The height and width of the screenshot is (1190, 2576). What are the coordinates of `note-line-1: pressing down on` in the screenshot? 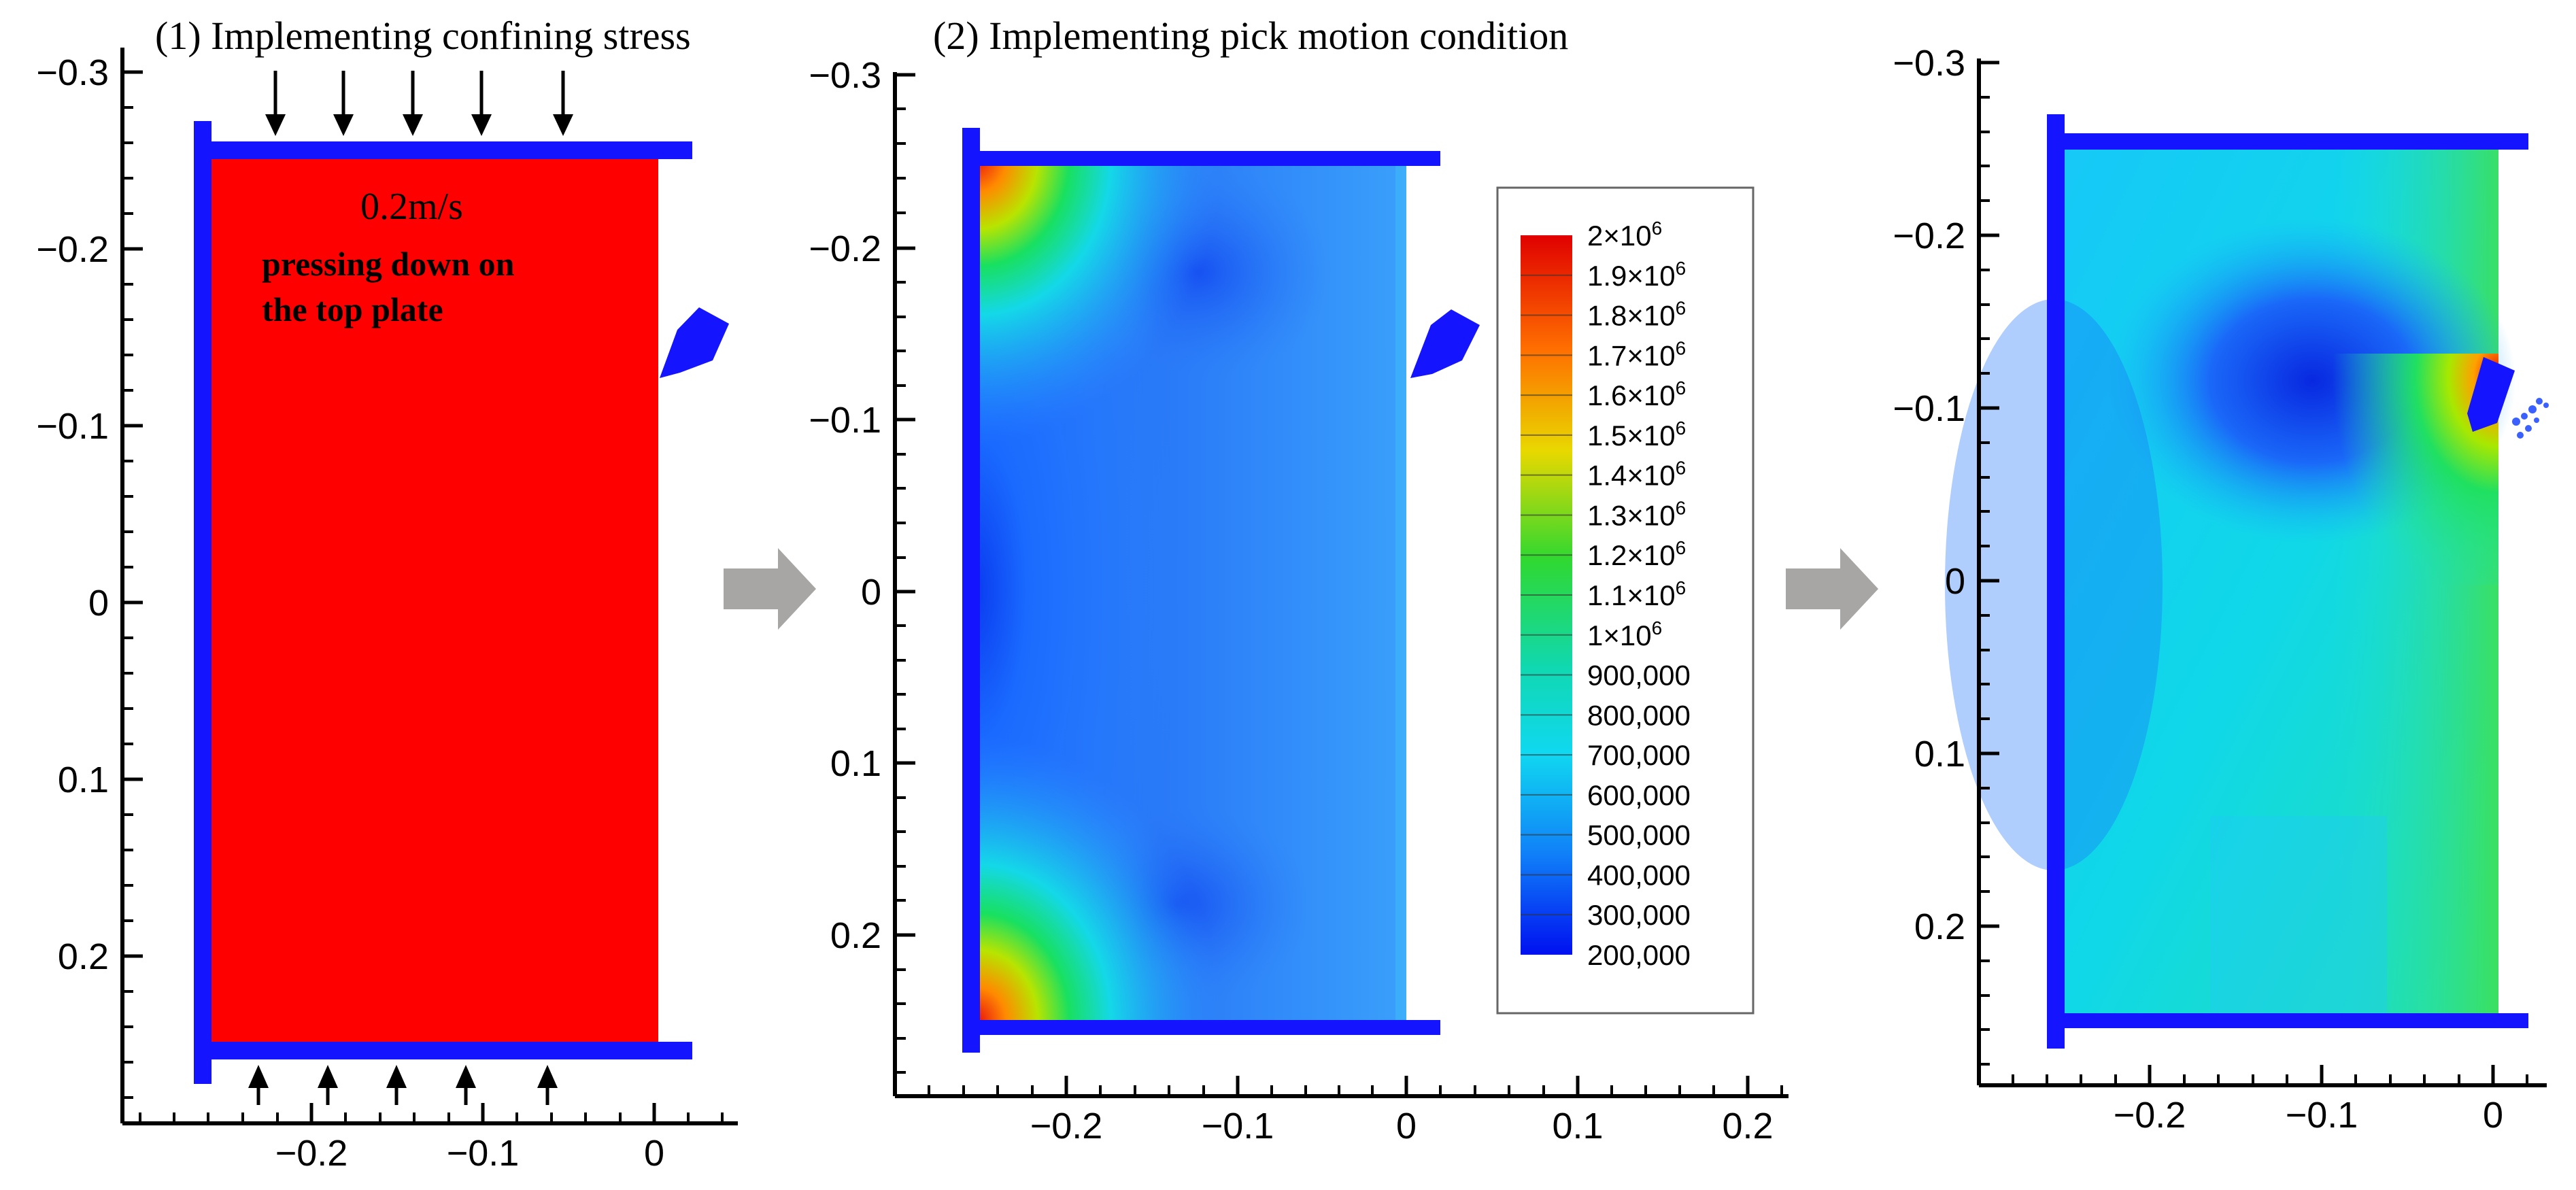 It's located at (388, 264).